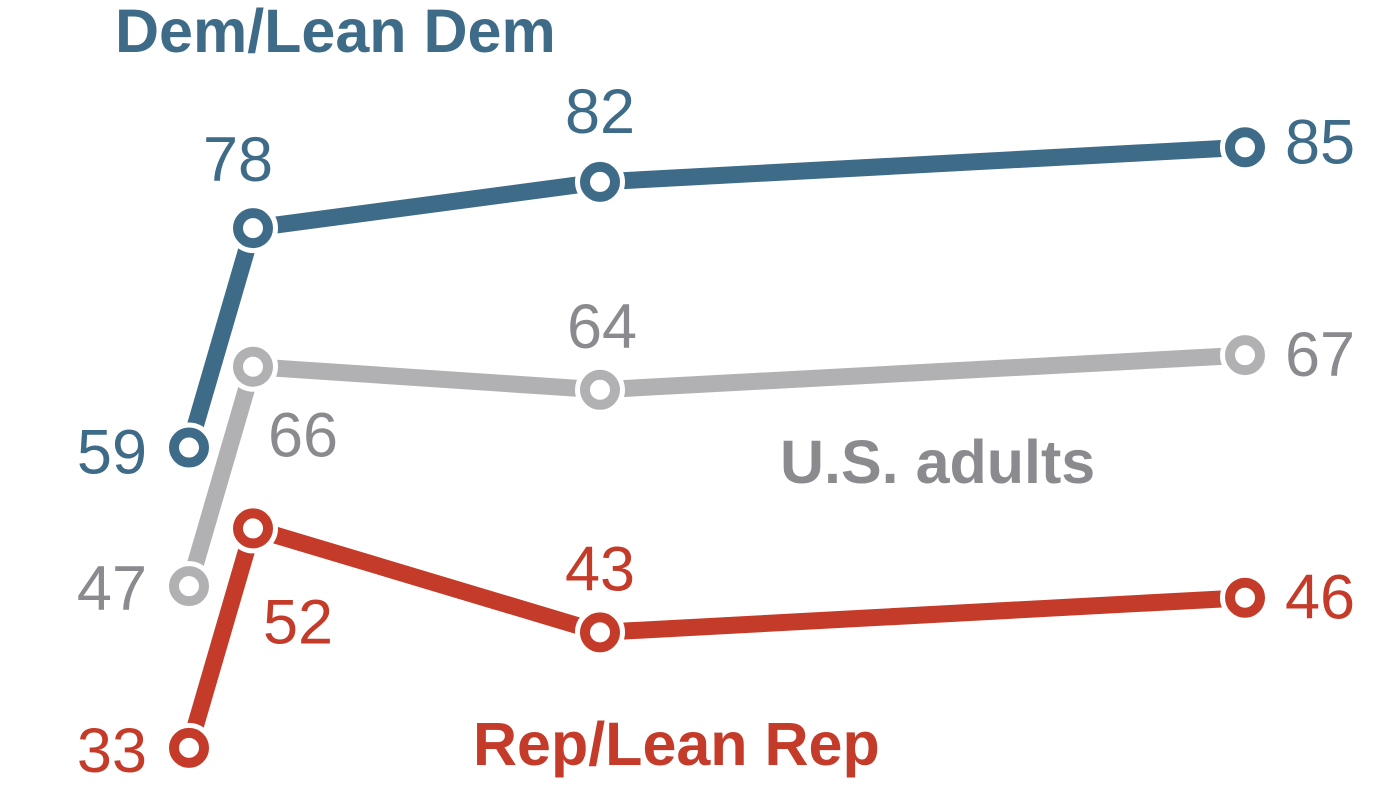  Describe the element at coordinates (335, 32) in the screenshot. I see `series-label-dem-lean-dem: Dem/Lean Dem` at that location.